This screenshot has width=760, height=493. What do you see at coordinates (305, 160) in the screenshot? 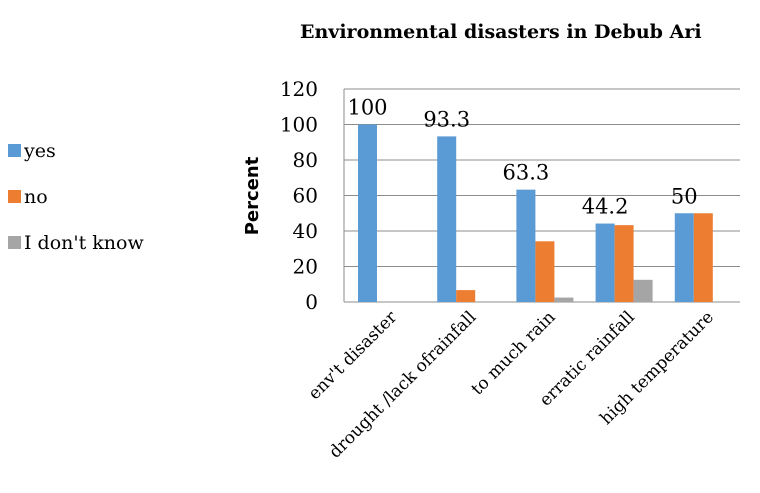
I see `y-tick-label: 80` at bounding box center [305, 160].